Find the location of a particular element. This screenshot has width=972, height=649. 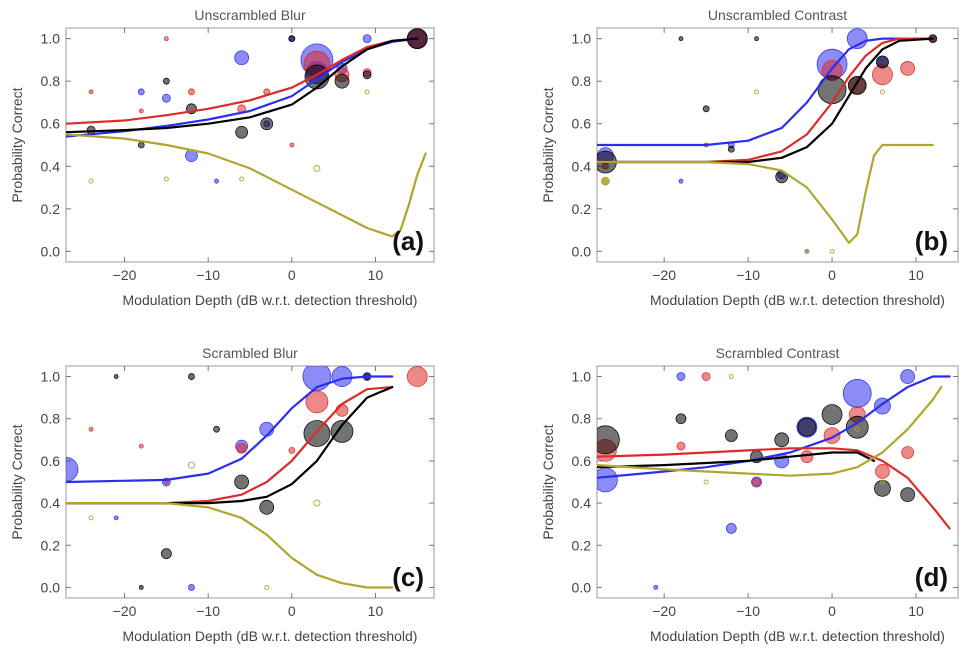

panel-label: (c) is located at coordinates (408, 577).